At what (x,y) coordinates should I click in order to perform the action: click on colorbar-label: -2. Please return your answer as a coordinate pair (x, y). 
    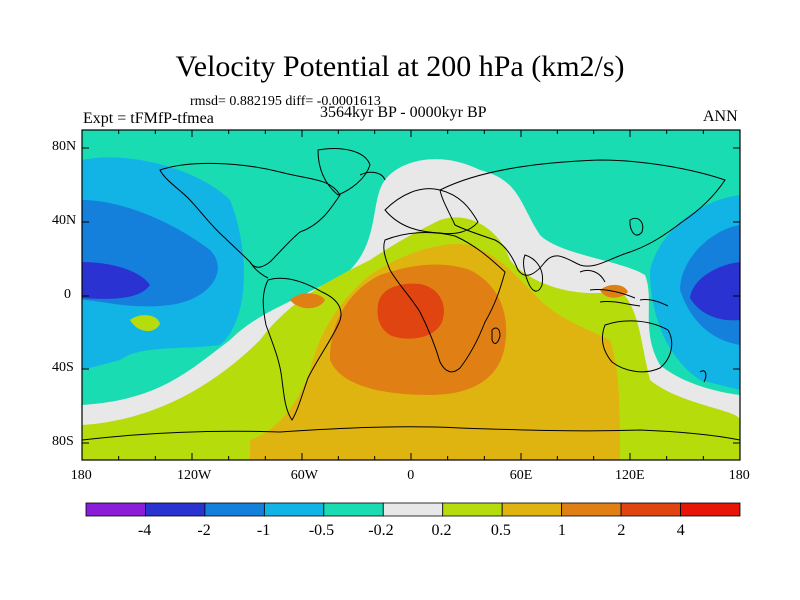
    Looking at the image, I should click on (204, 530).